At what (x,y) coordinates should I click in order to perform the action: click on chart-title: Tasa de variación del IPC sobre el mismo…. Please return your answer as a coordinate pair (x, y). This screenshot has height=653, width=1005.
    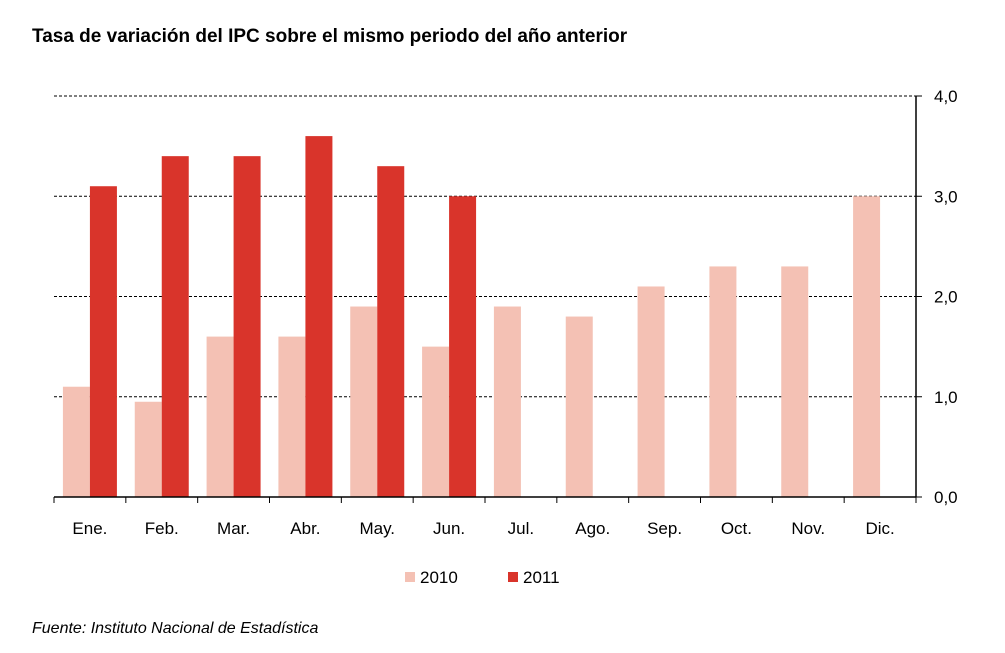
    Looking at the image, I should click on (330, 36).